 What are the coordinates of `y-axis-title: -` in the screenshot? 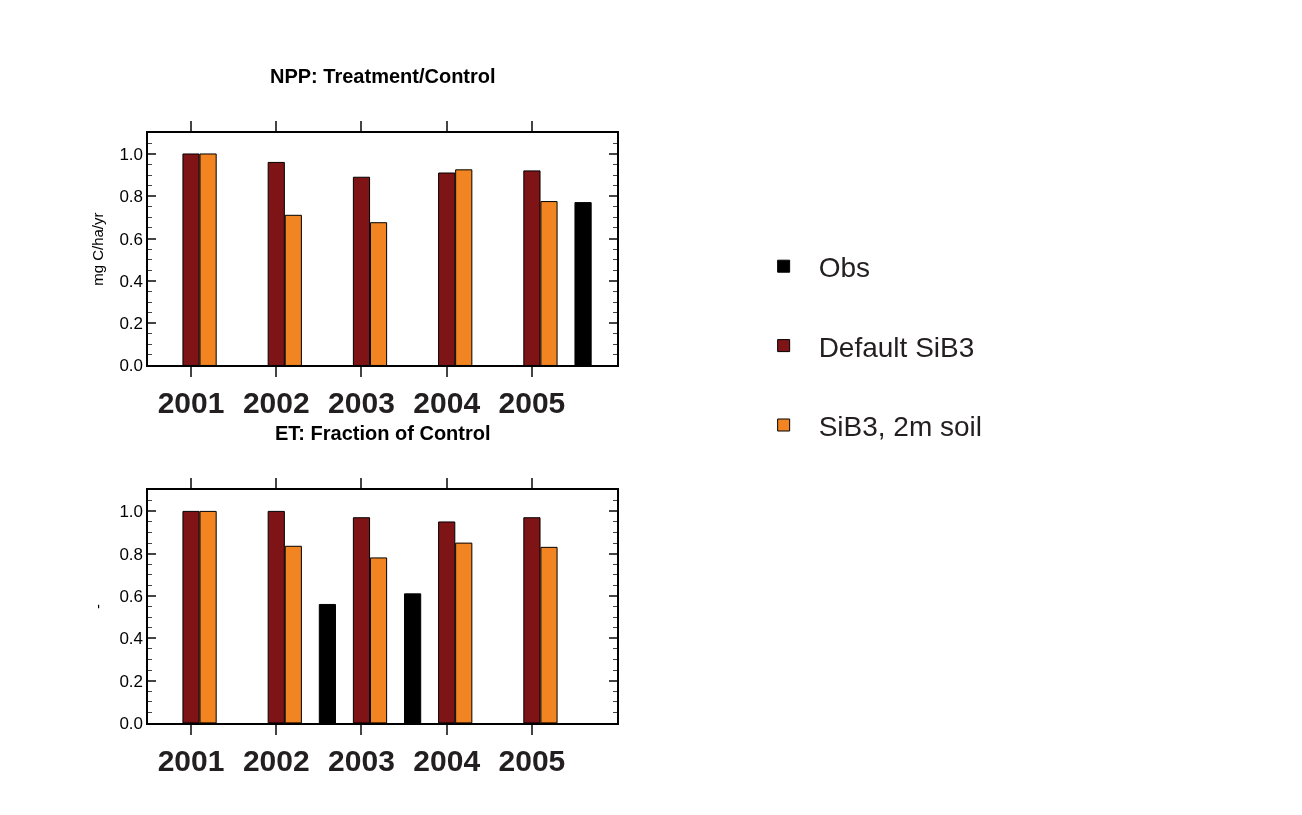 It's located at (98, 607).